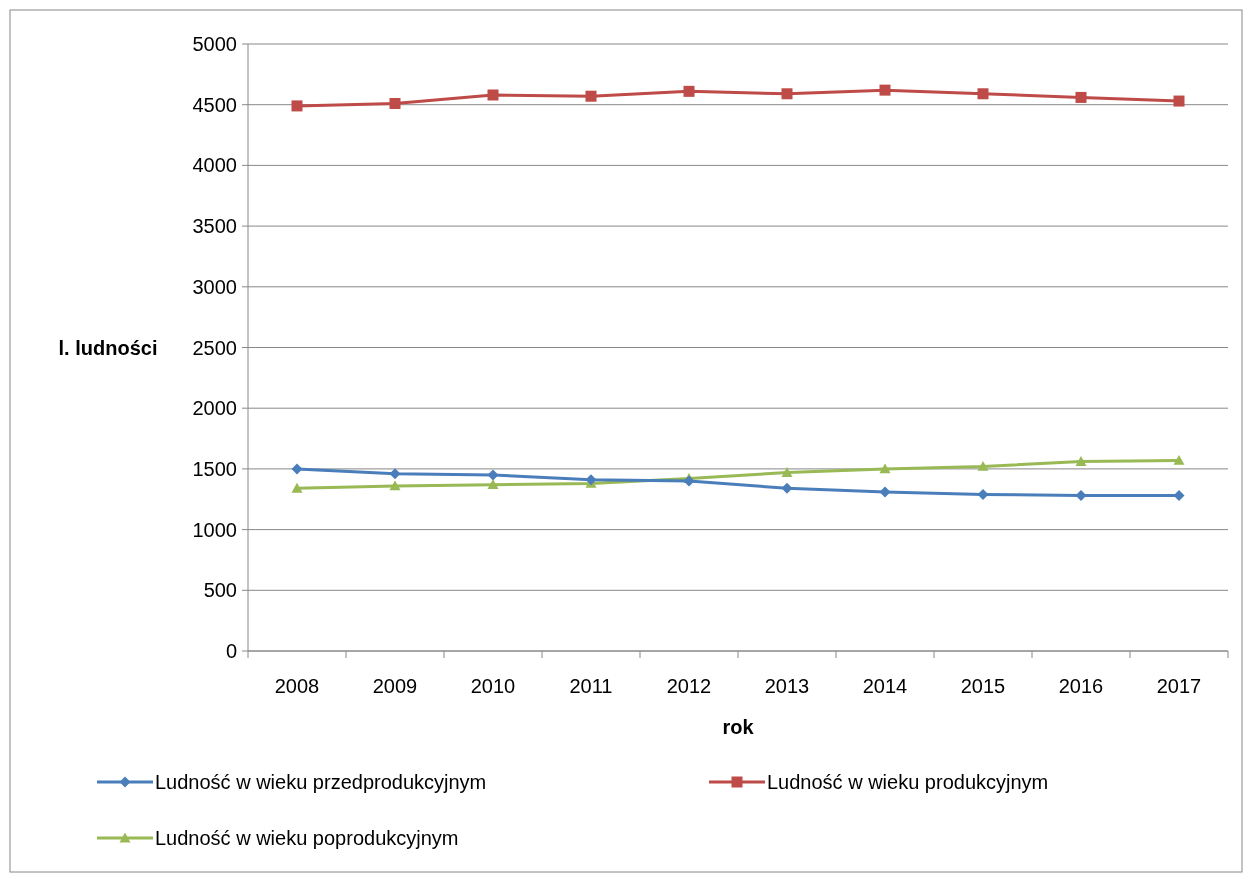 This screenshot has width=1244, height=874. What do you see at coordinates (214, 165) in the screenshot?
I see `y-tick-label: 4000` at bounding box center [214, 165].